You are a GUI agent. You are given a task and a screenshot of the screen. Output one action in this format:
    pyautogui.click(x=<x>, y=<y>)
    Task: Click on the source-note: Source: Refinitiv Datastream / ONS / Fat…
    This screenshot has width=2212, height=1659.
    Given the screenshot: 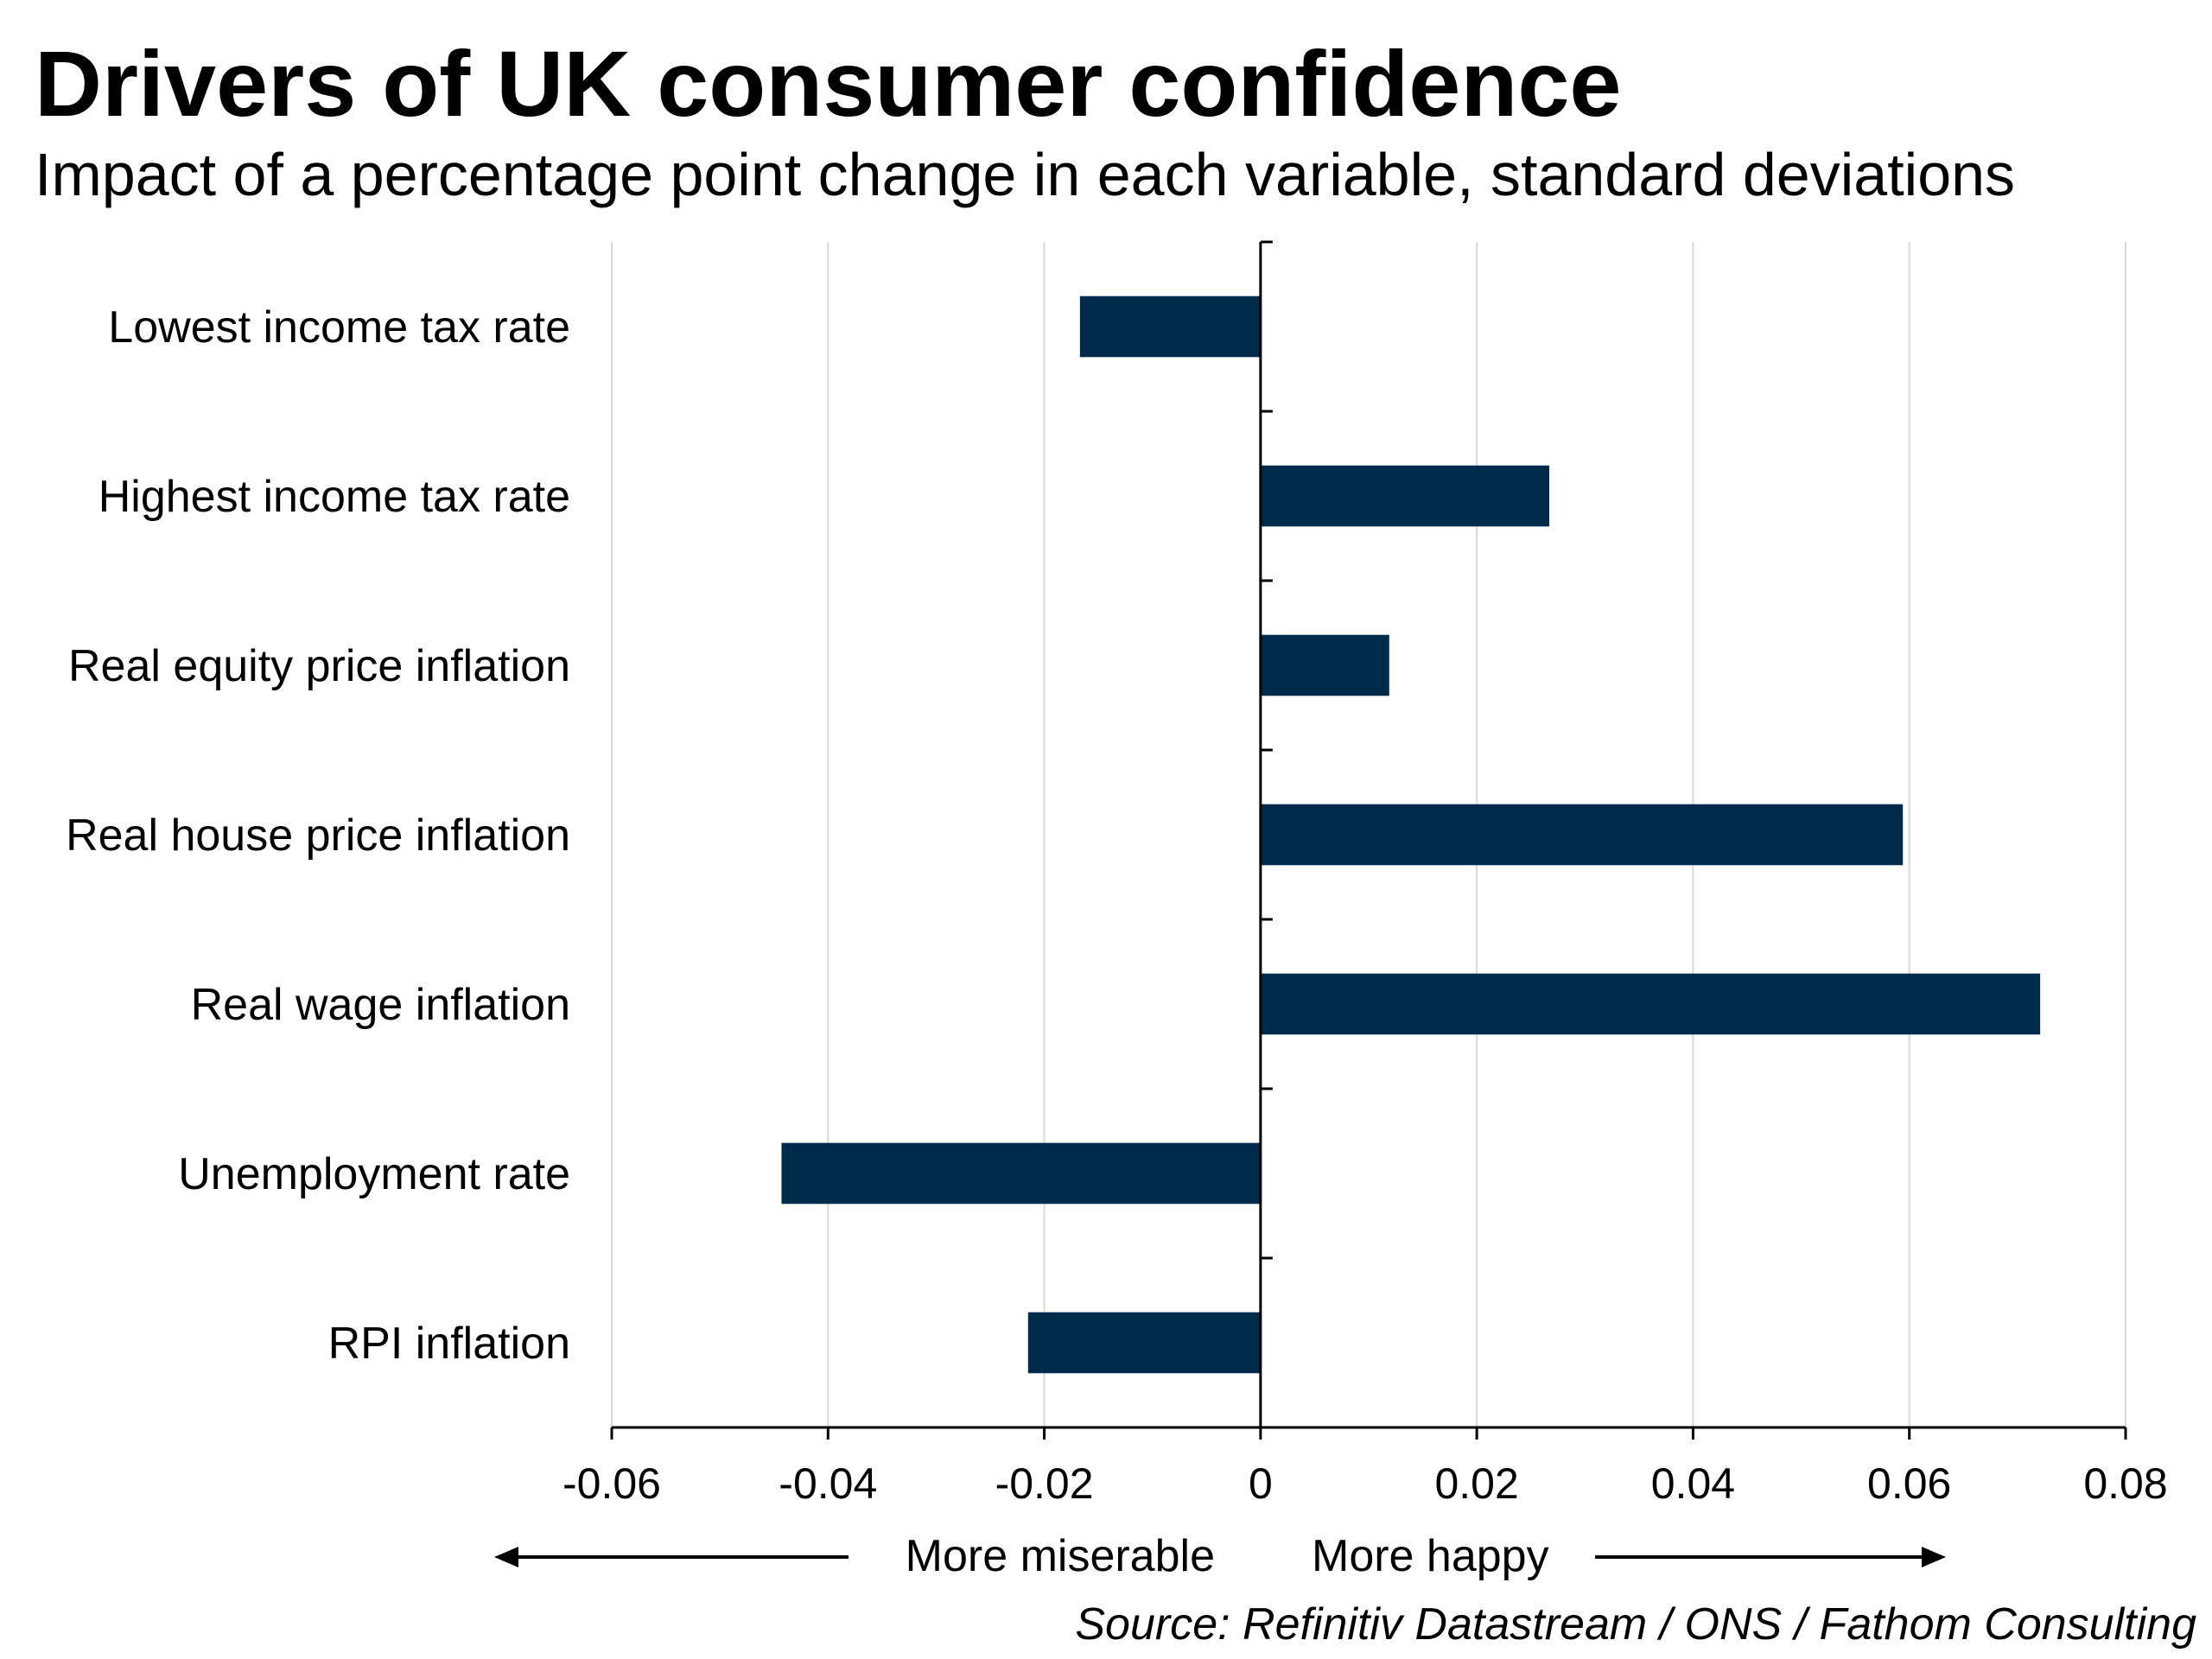 What is the action you would take?
    pyautogui.click(x=1635, y=1624)
    